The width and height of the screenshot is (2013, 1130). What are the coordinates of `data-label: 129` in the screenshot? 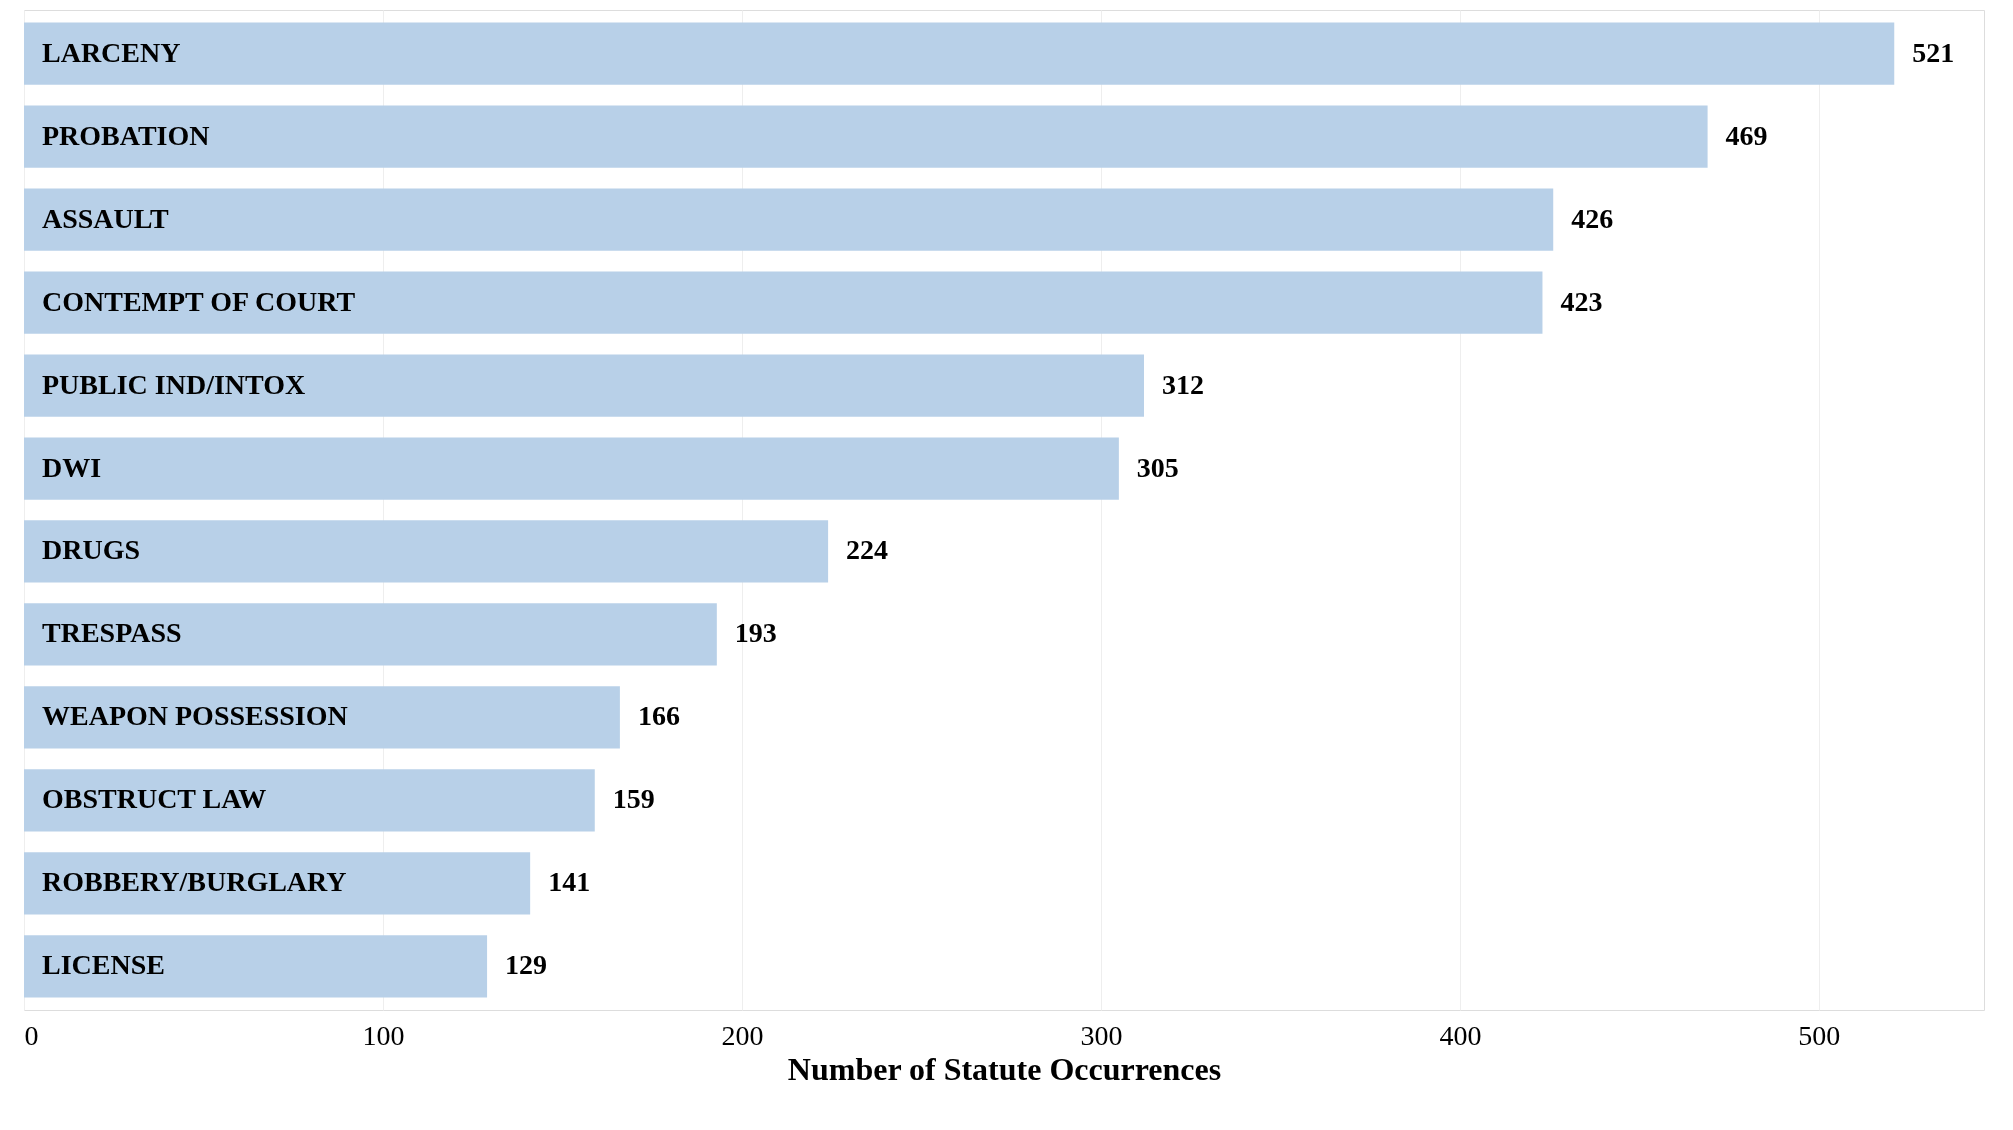 It's located at (526, 965).